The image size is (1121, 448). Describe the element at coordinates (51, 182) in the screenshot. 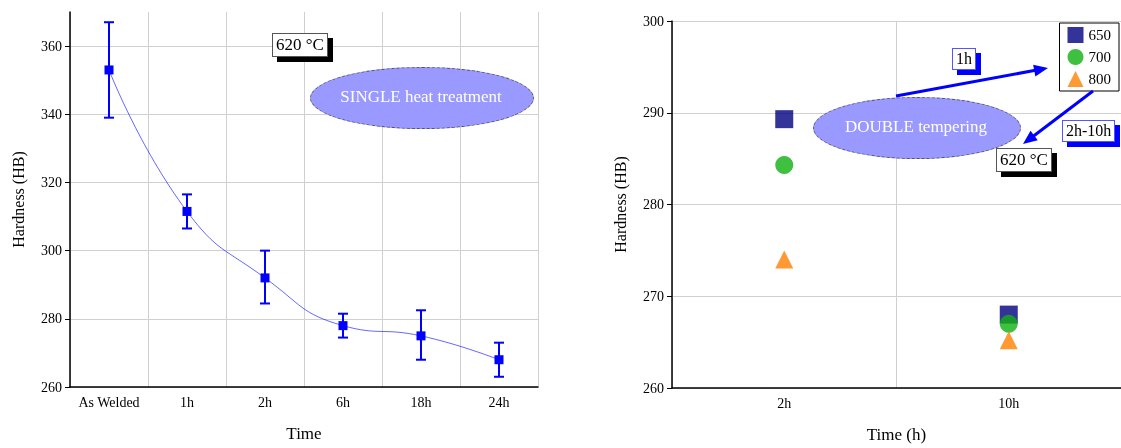

I see `y-tick-label: 320` at that location.